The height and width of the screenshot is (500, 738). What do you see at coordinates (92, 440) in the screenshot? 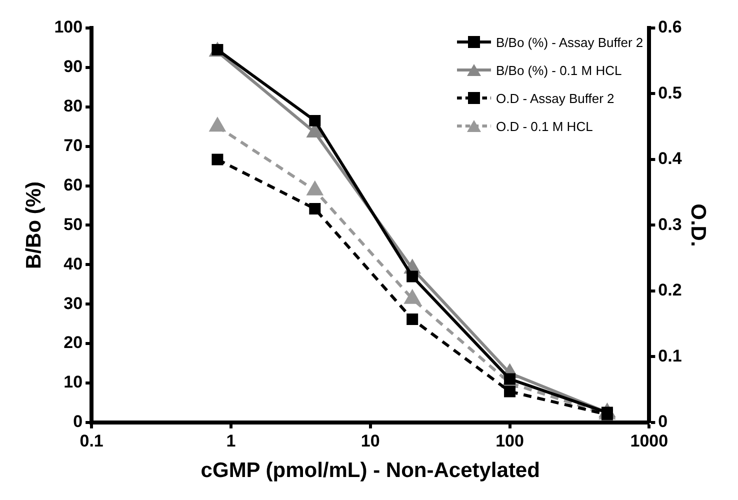
I see `x-tick-label: 0.1` at bounding box center [92, 440].